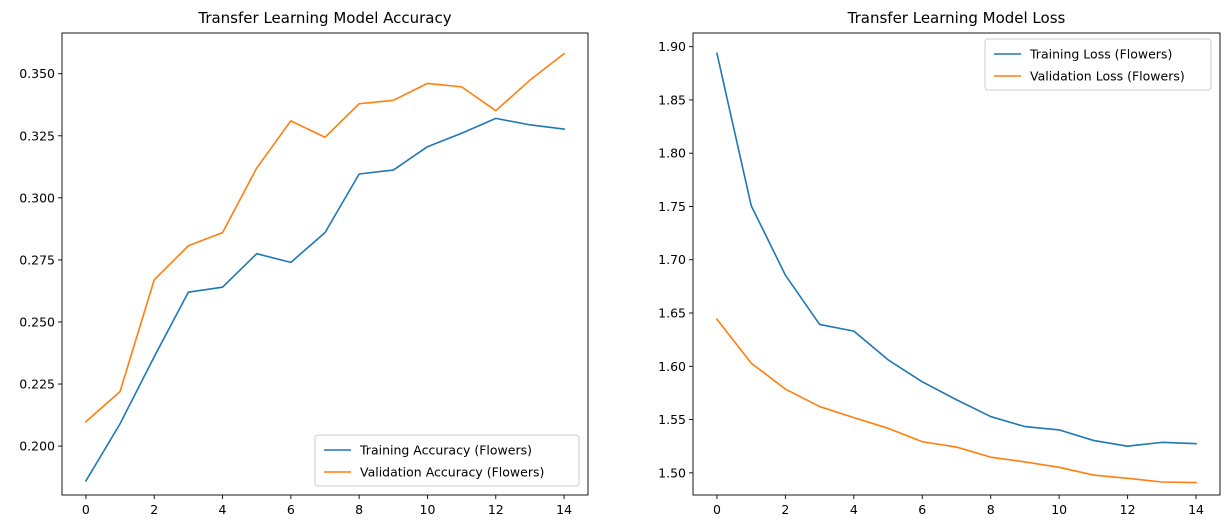  I want to click on loss-series-line-validation, so click(956, 401).